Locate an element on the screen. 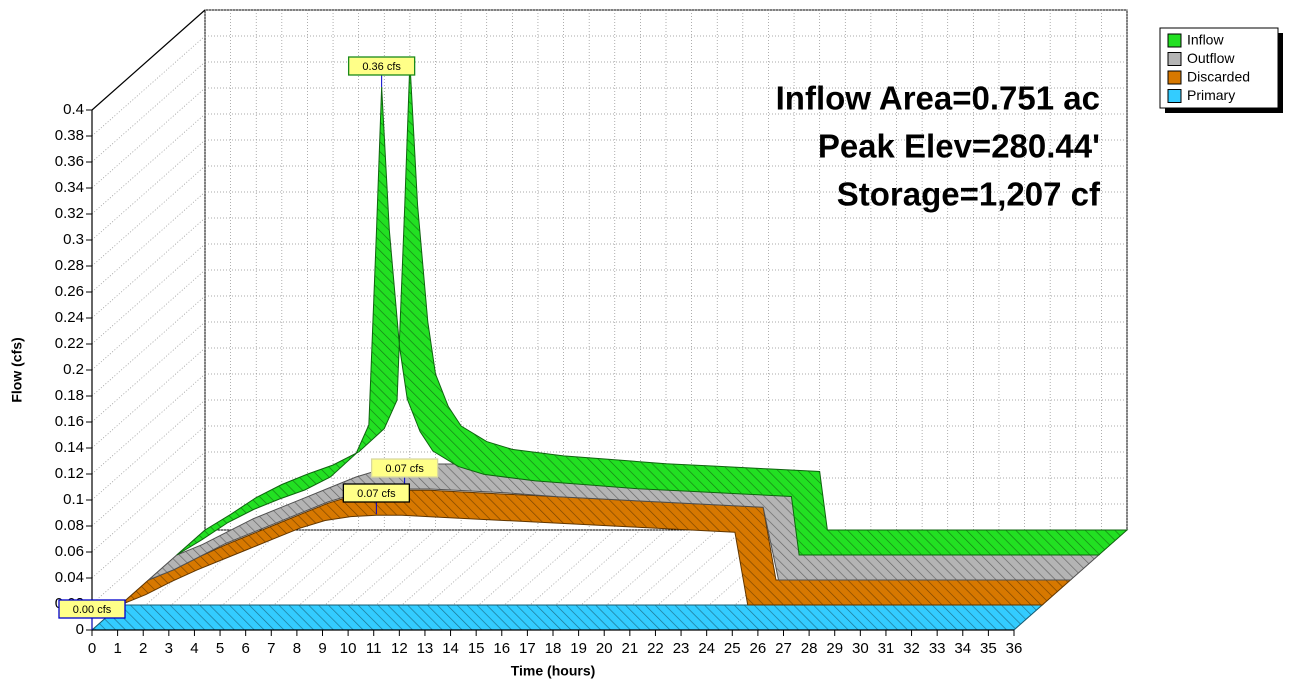 This screenshot has height=688, width=1294. x-tick-label: 22 is located at coordinates (655, 648).